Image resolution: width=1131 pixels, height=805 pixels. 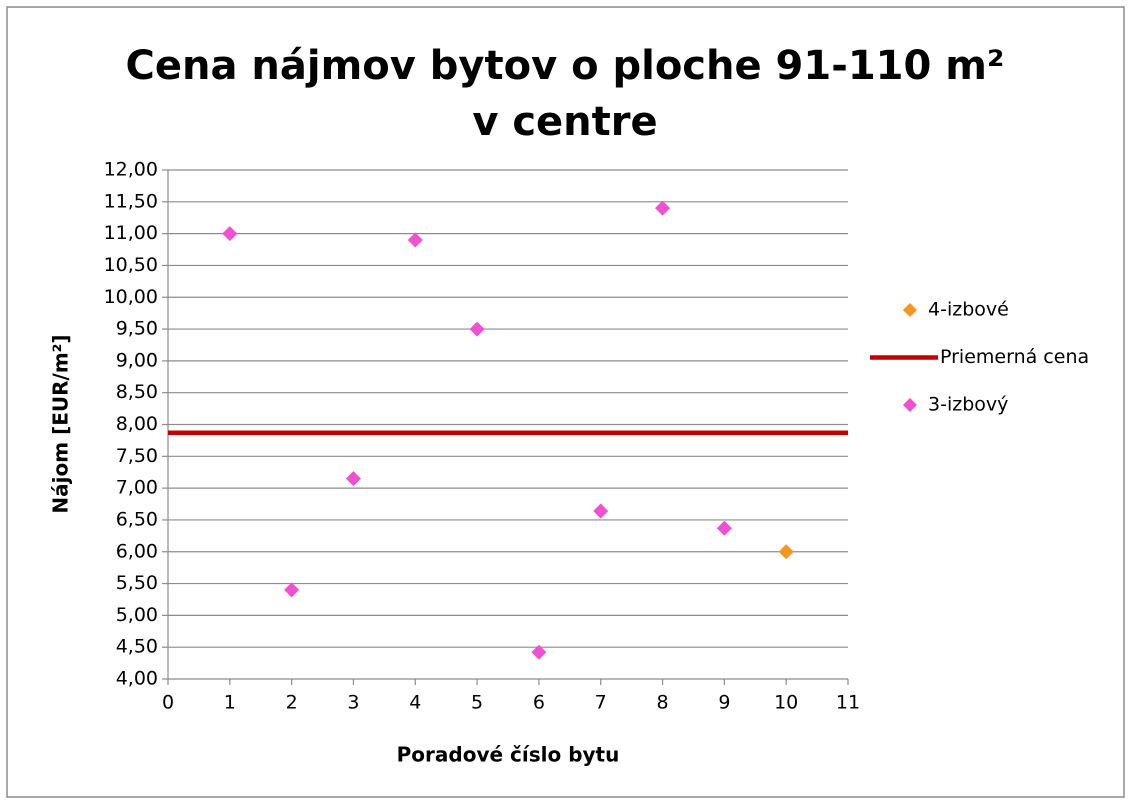 I want to click on y-tick-label: 7,00, so click(x=137, y=488).